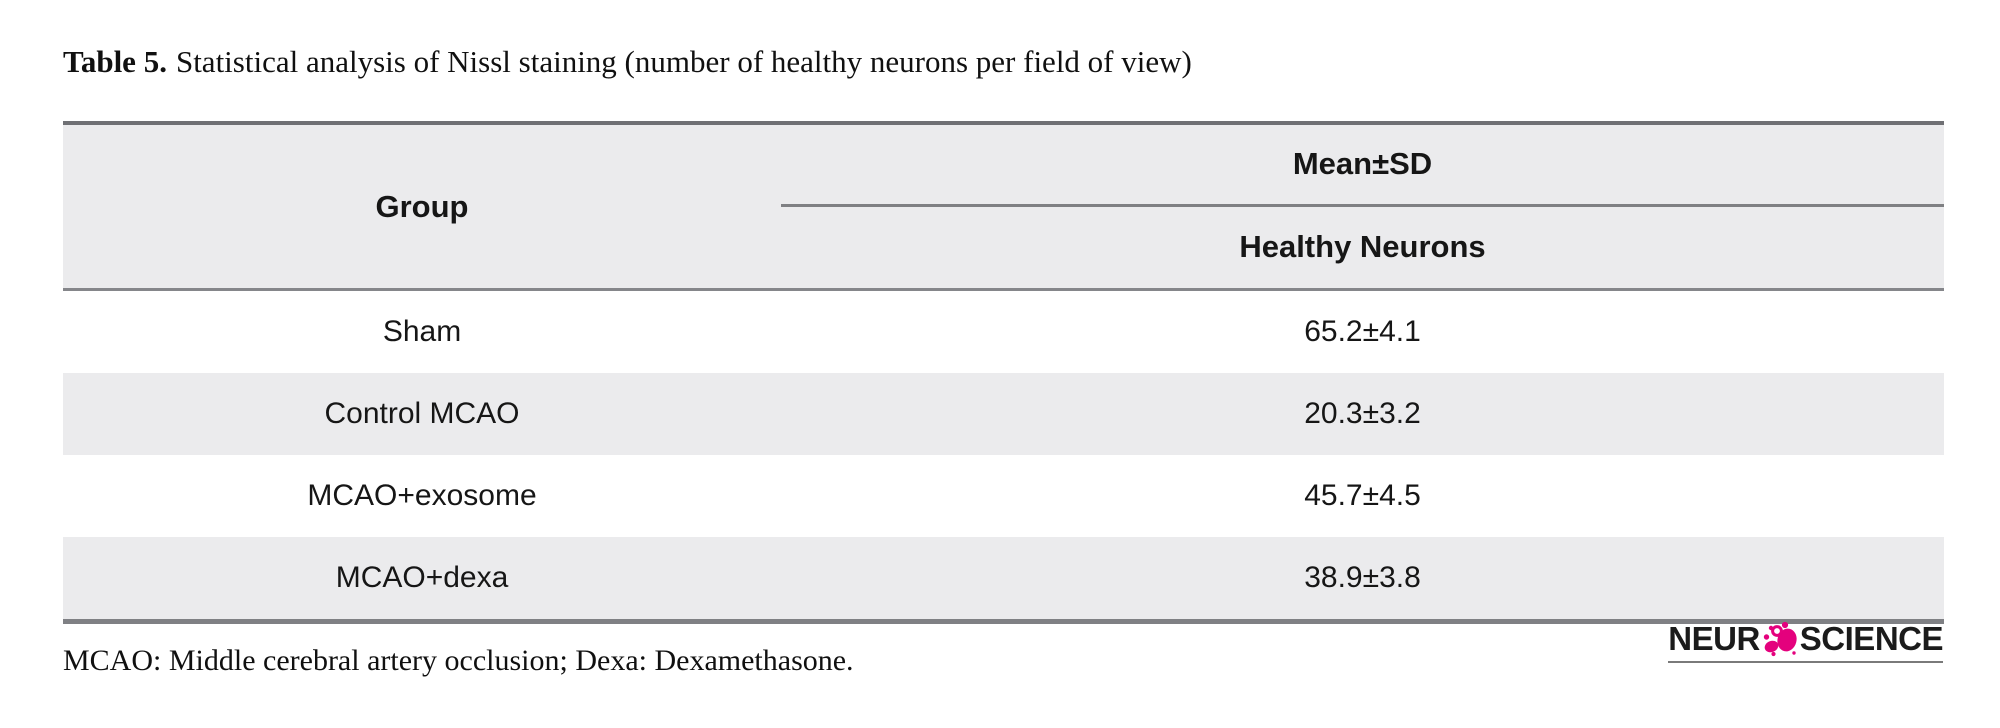 This screenshot has width=2000, height=728. I want to click on value-cell: 45.7±4.5, so click(1362, 495).